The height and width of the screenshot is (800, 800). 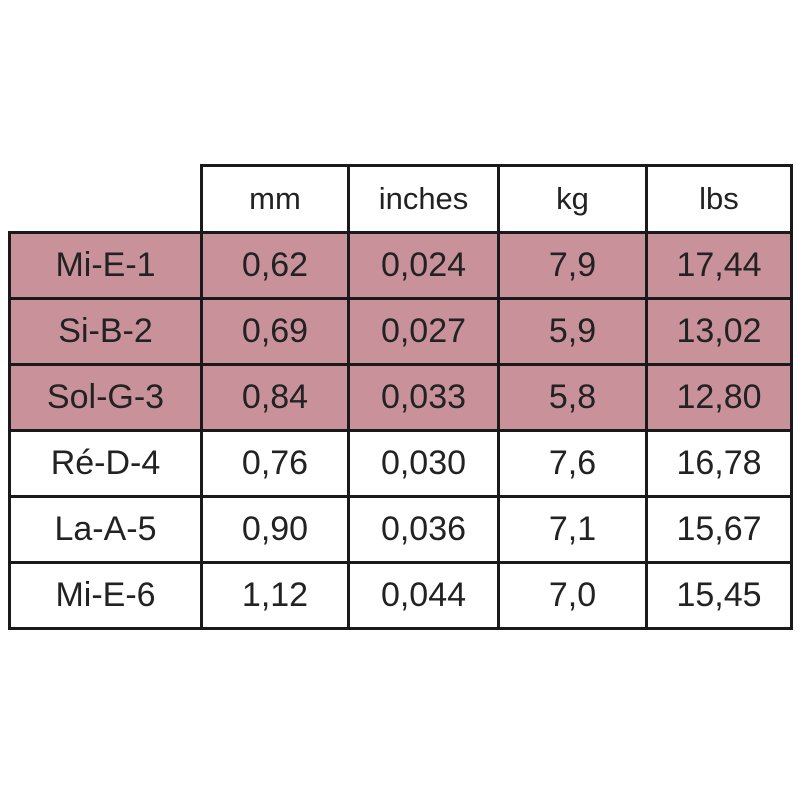 What do you see at coordinates (572, 331) in the screenshot?
I see `value-cell: 5,9` at bounding box center [572, 331].